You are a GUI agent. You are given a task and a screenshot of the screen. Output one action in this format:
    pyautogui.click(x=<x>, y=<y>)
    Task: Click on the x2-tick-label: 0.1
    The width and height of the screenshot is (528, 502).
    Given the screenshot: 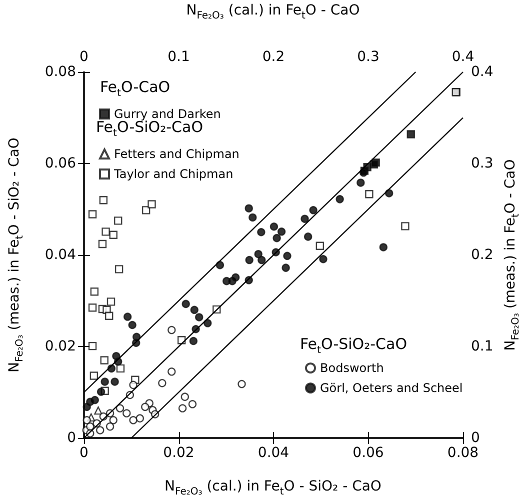 What is the action you would take?
    pyautogui.click(x=179, y=57)
    